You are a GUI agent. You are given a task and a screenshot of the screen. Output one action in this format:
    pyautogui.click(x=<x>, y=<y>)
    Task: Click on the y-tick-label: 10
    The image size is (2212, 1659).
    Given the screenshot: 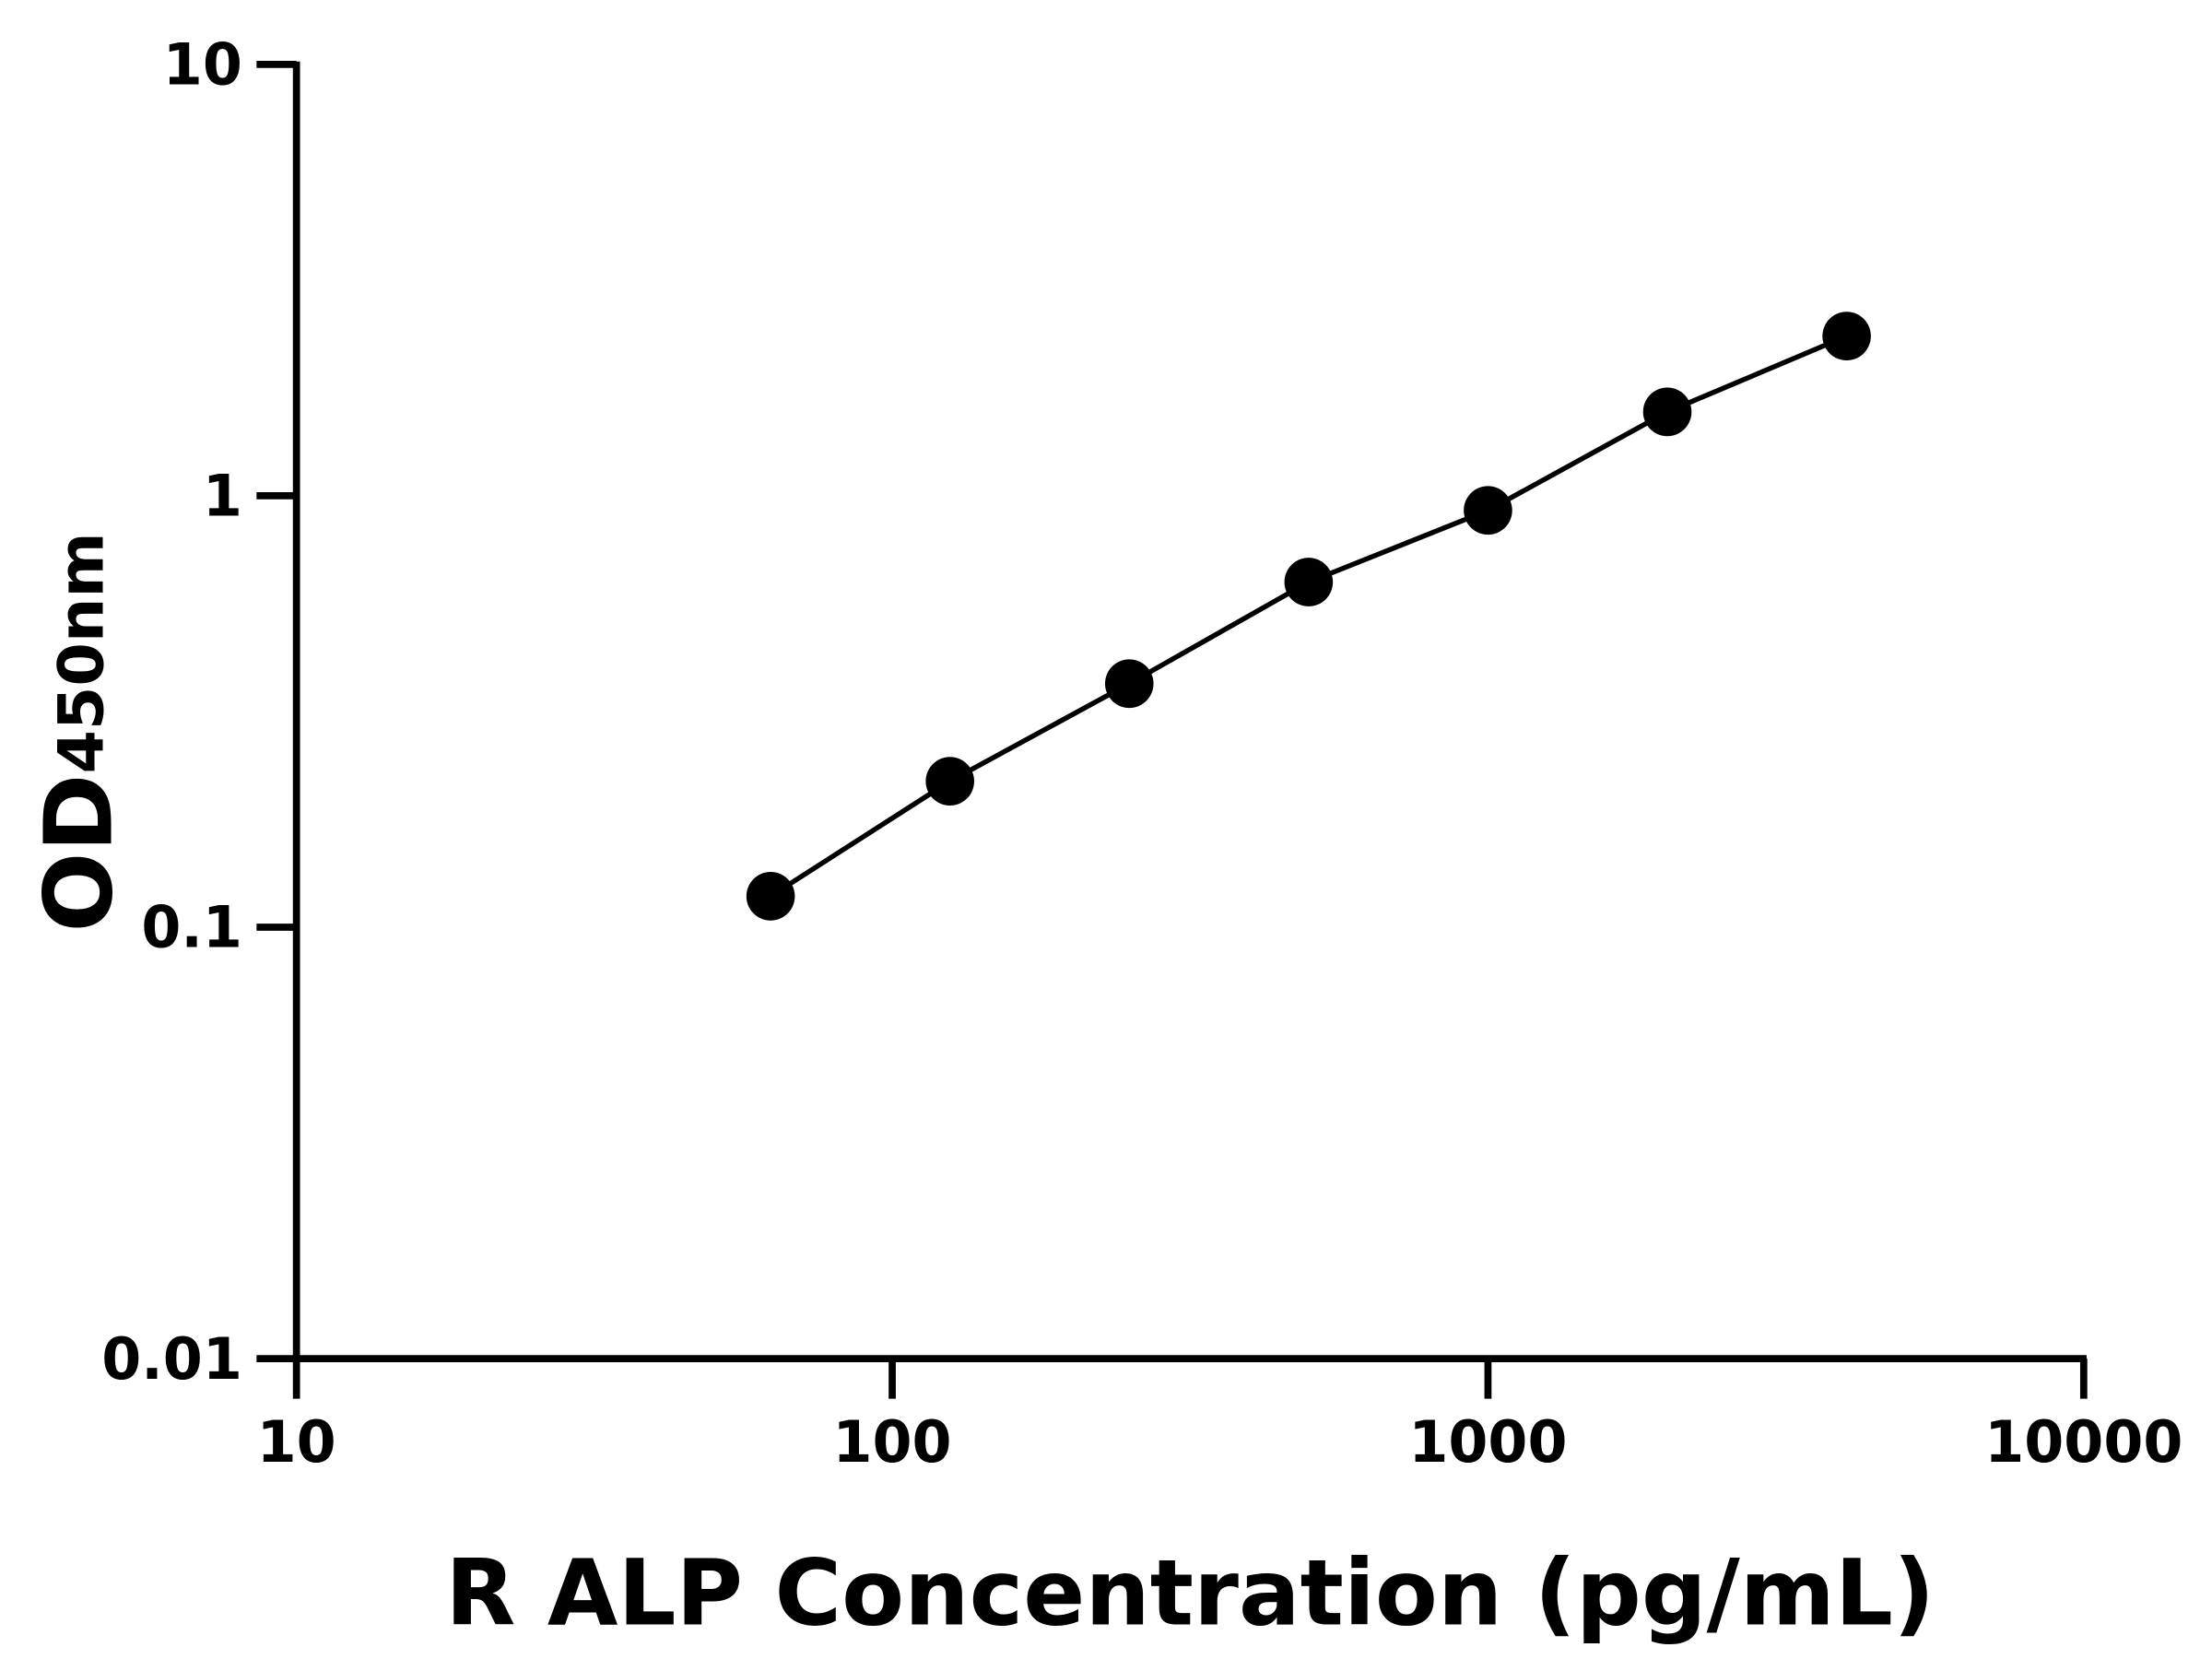 What is the action you would take?
    pyautogui.click(x=202, y=64)
    